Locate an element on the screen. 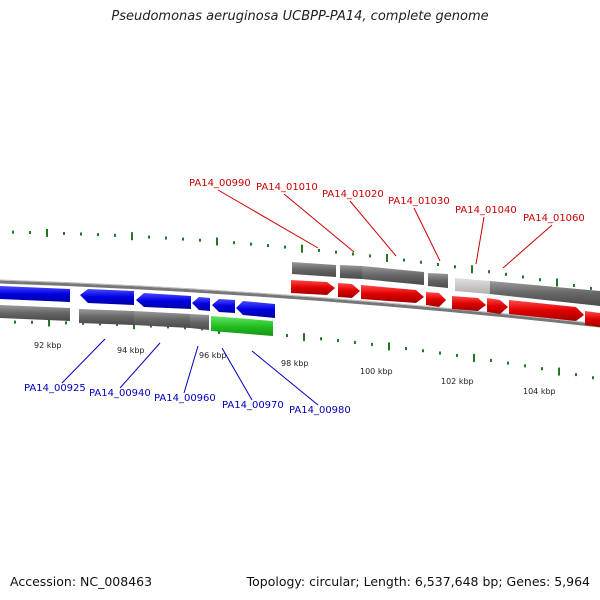  gene-label-pa14_01020: PA14_01020 is located at coordinates (353, 194).